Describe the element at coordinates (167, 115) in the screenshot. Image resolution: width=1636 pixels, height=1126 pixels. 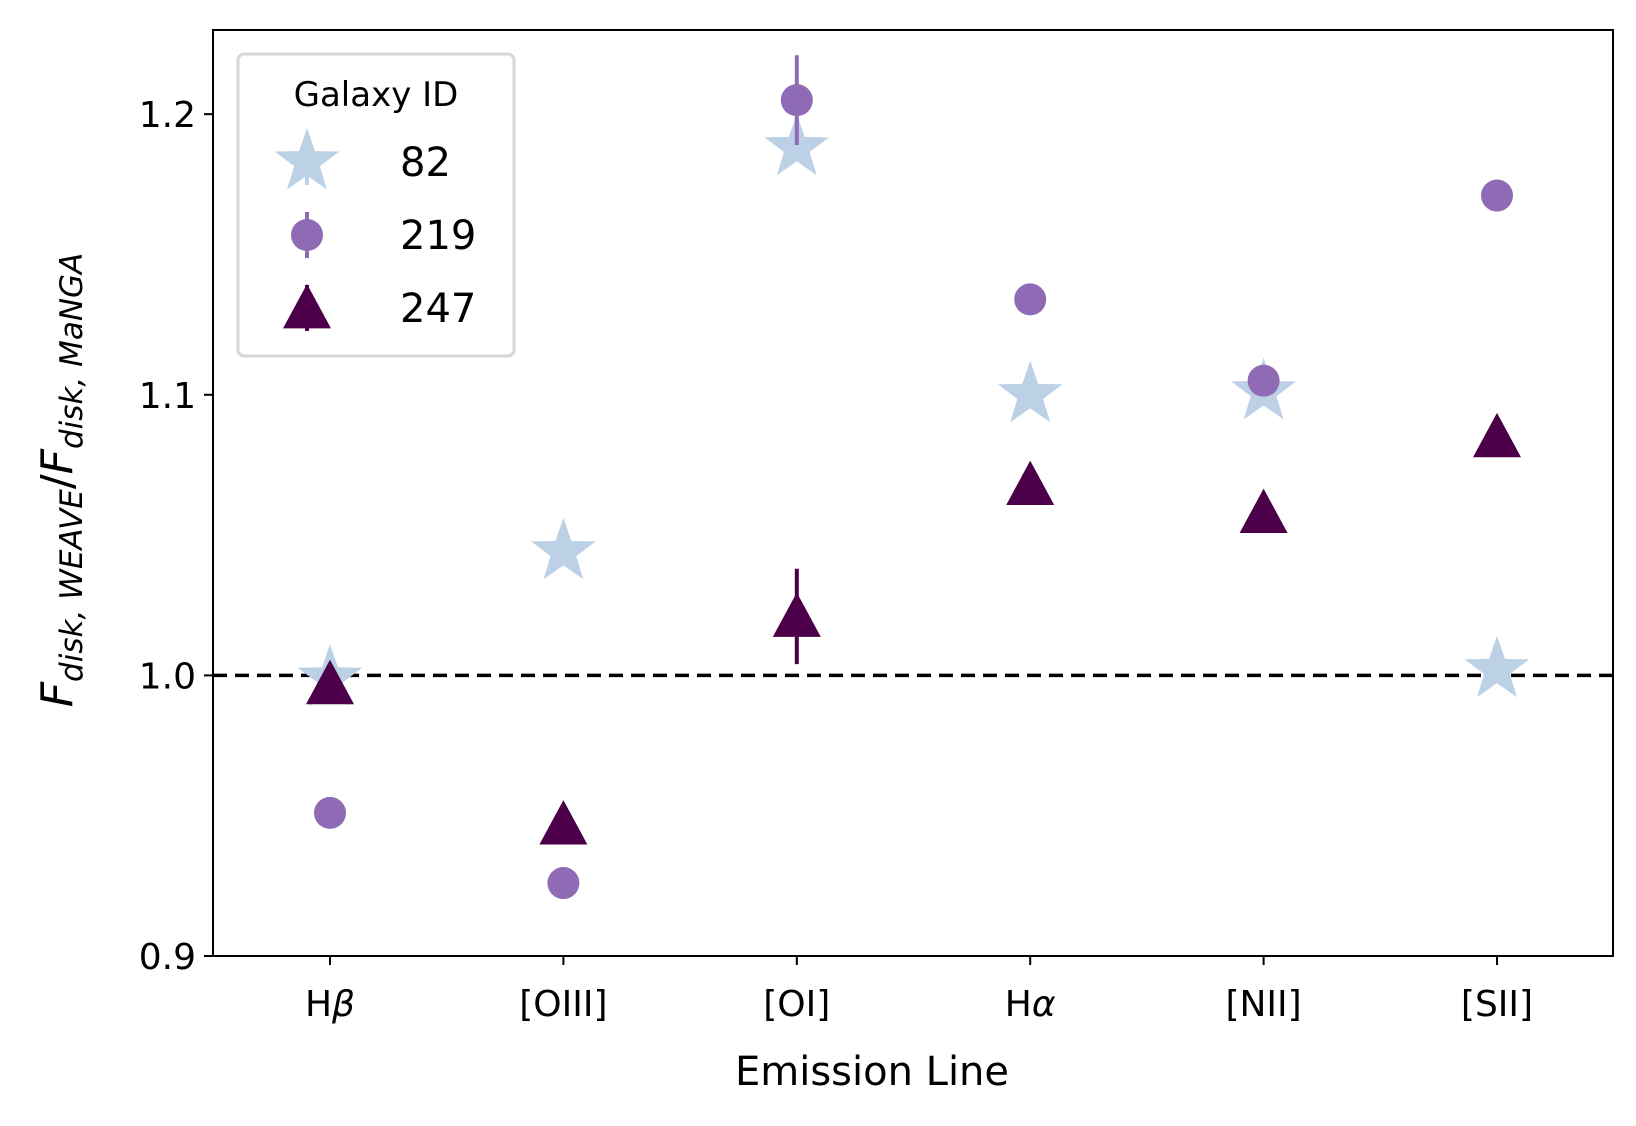
I see `y-tick-label: 1.2` at that location.